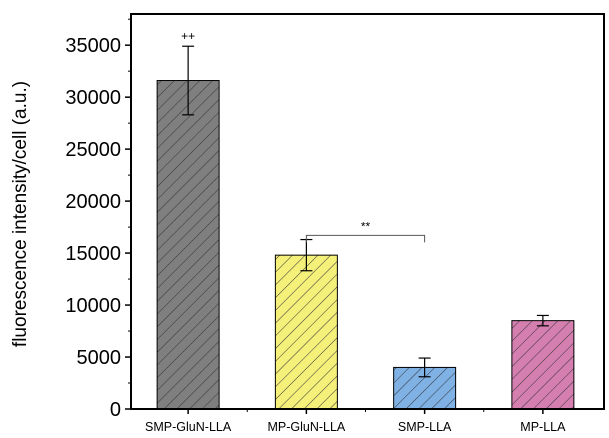  I want to click on y-tick-label: 25000, so click(93, 150).